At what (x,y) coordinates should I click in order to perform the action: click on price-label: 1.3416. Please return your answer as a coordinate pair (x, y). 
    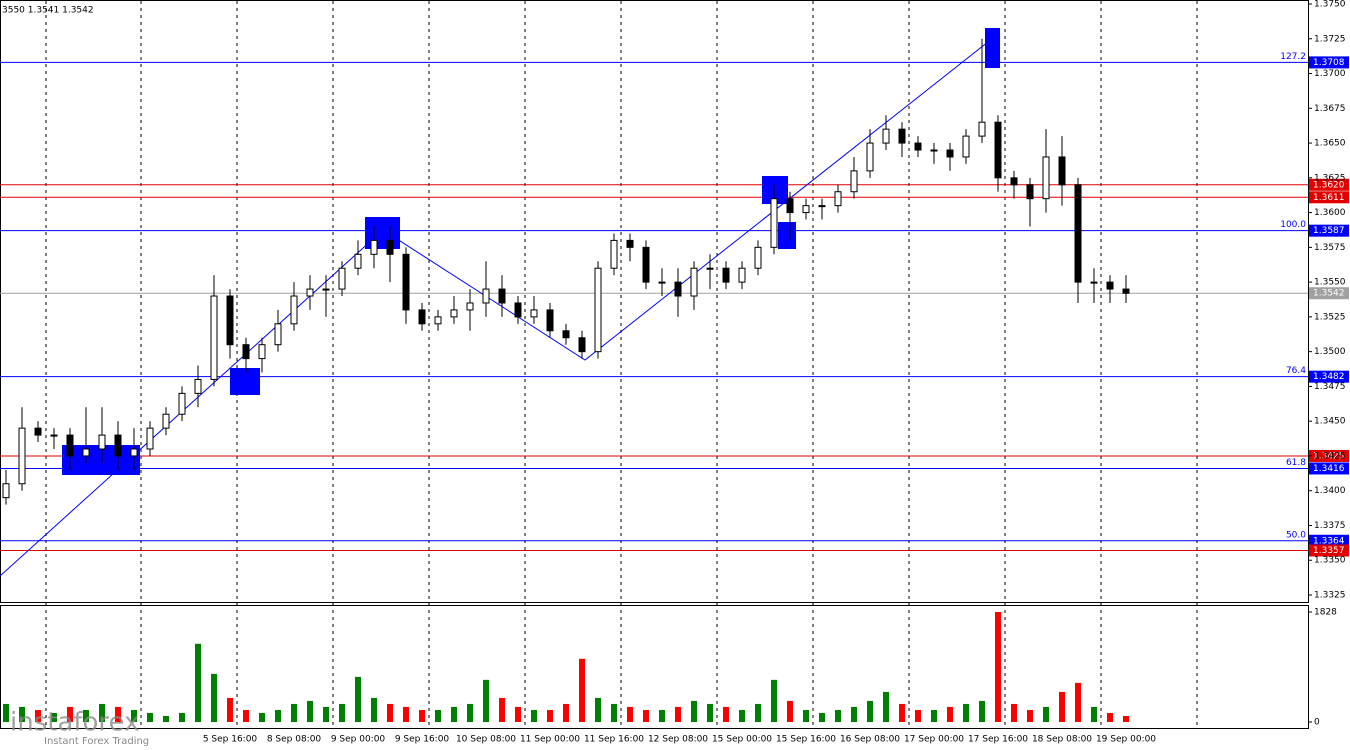
    Looking at the image, I should click on (1329, 469).